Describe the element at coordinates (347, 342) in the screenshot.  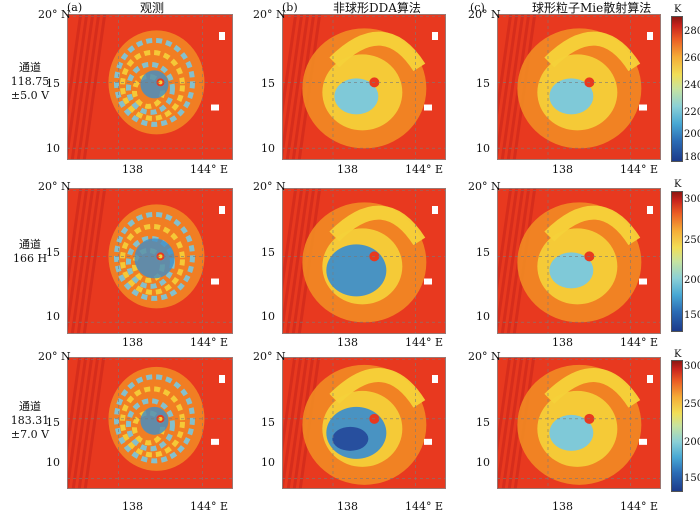
I see `lon-tick-138-r2c2: 138` at that location.